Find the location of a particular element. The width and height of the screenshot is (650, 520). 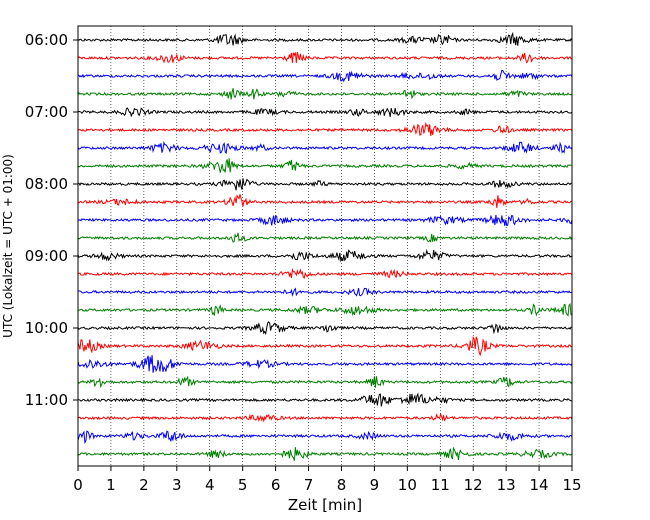

x-tick-label: 7 is located at coordinates (309, 485).